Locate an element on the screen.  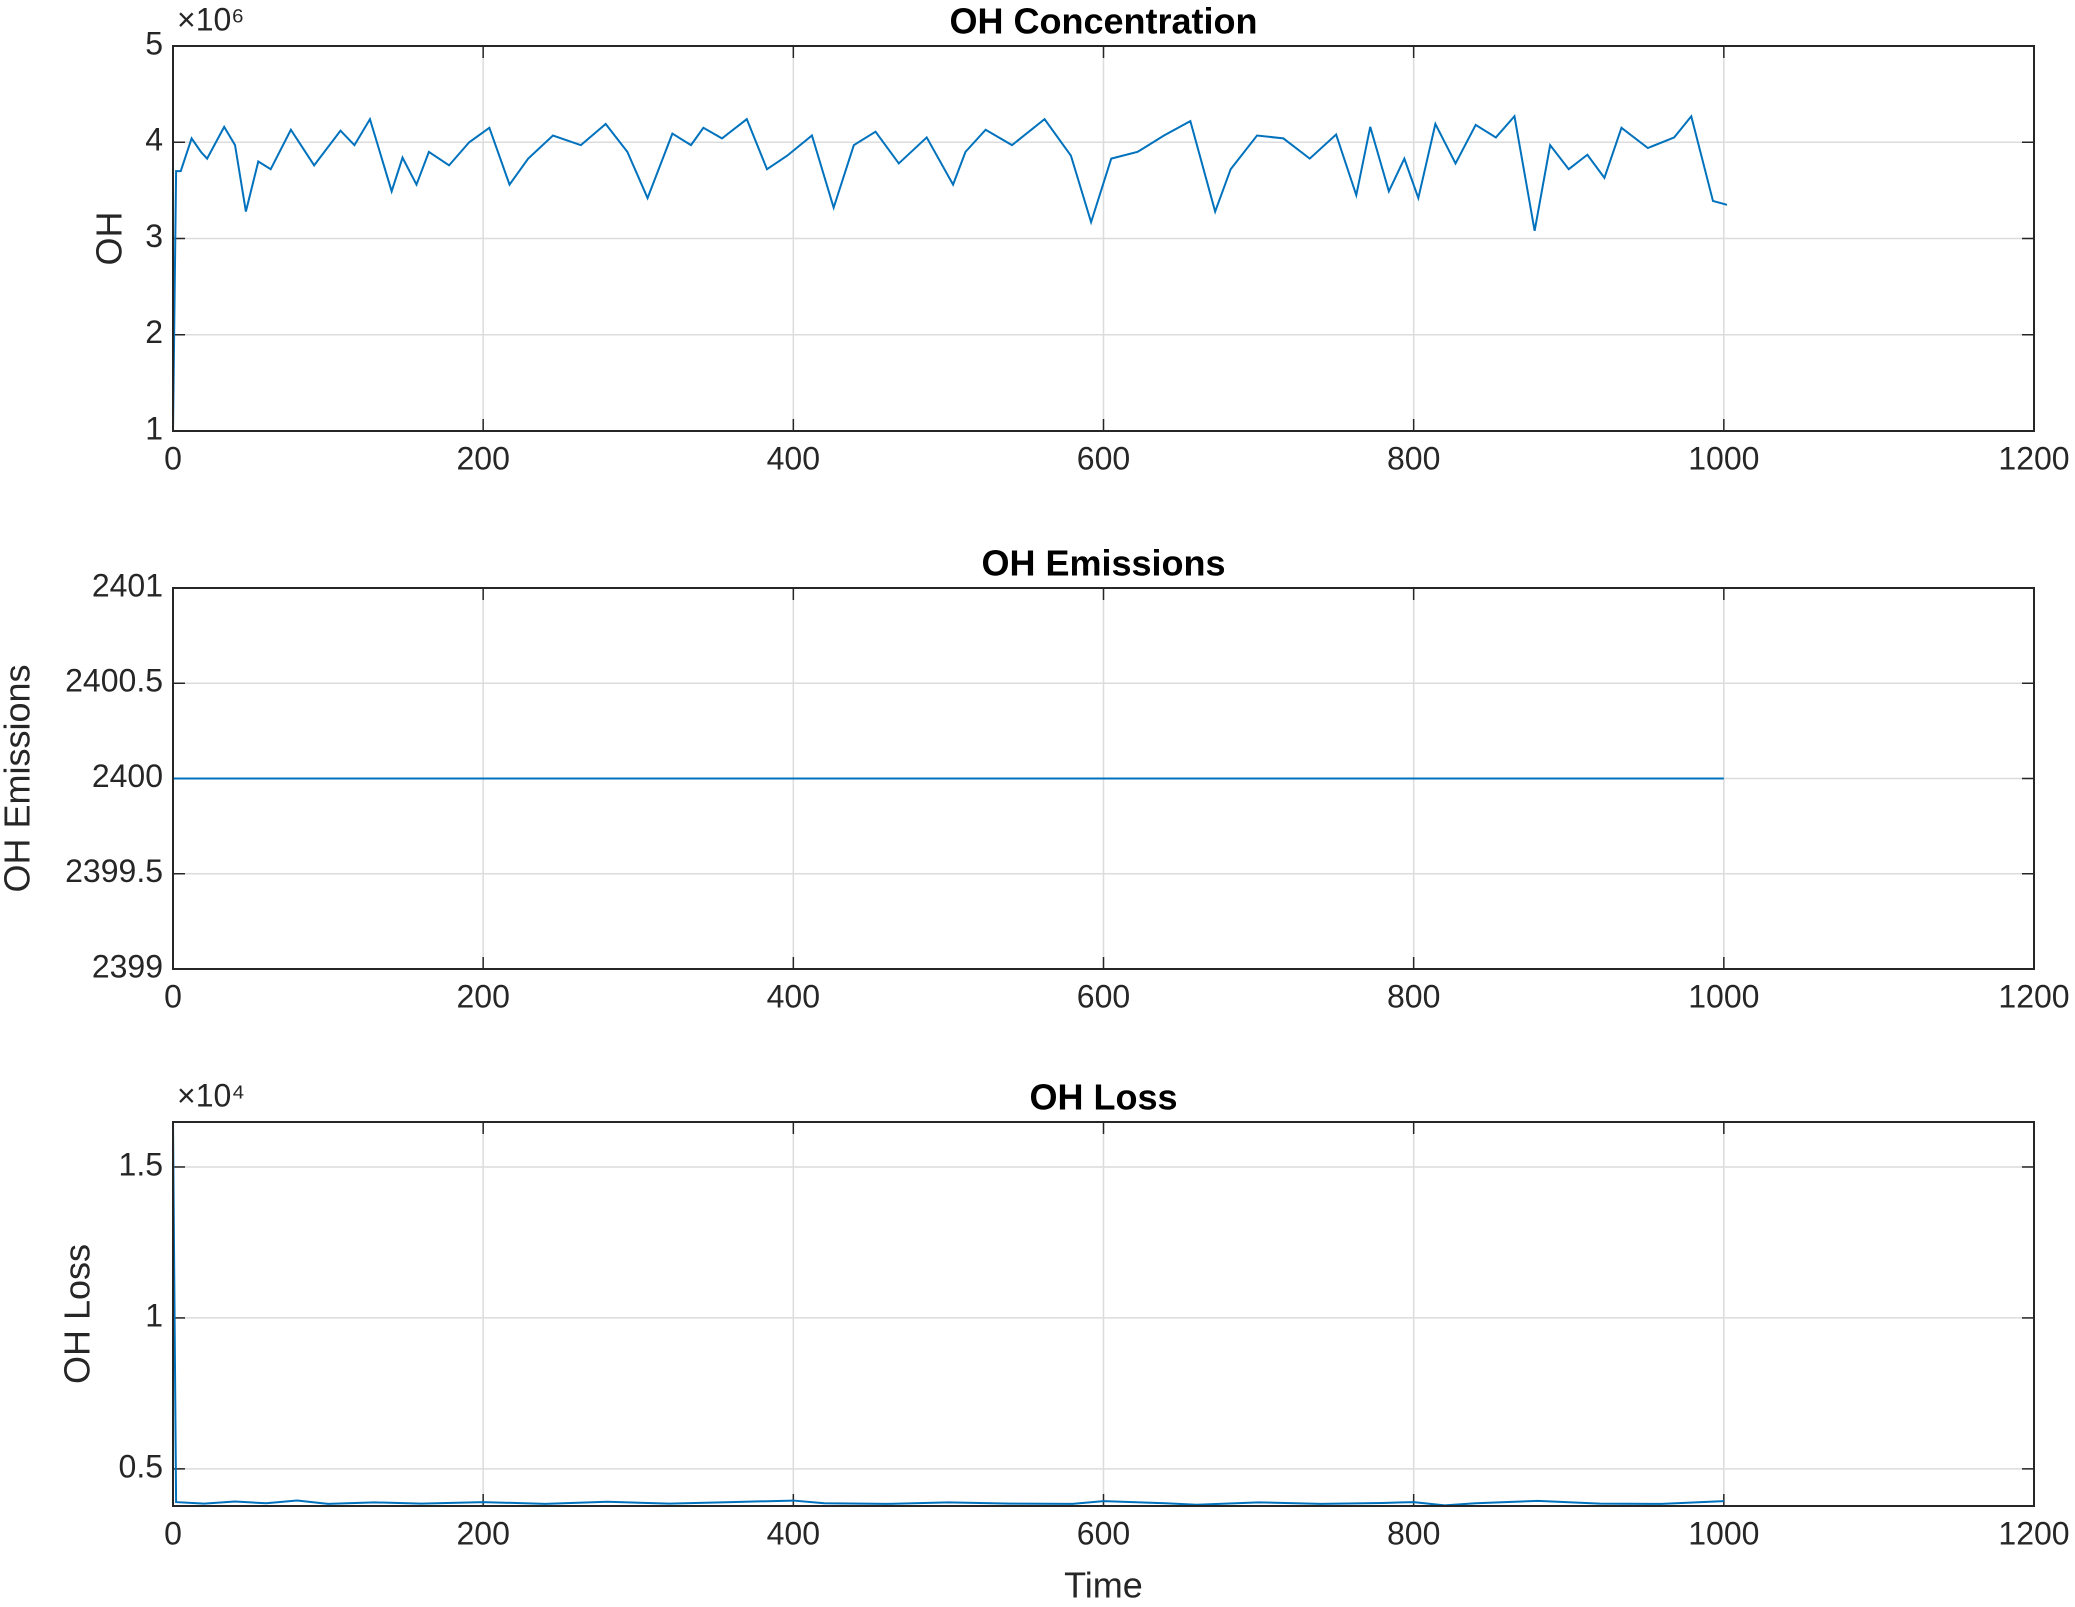
y-tick-label: 5 is located at coordinates (154, 43).